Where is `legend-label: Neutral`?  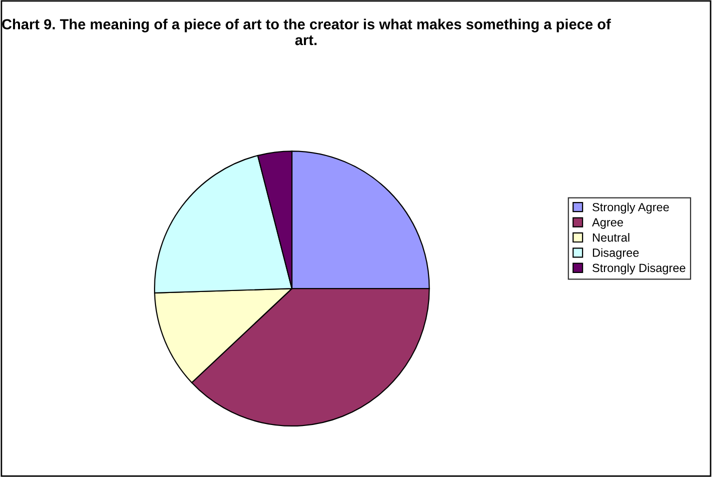
legend-label: Neutral is located at coordinates (611, 237).